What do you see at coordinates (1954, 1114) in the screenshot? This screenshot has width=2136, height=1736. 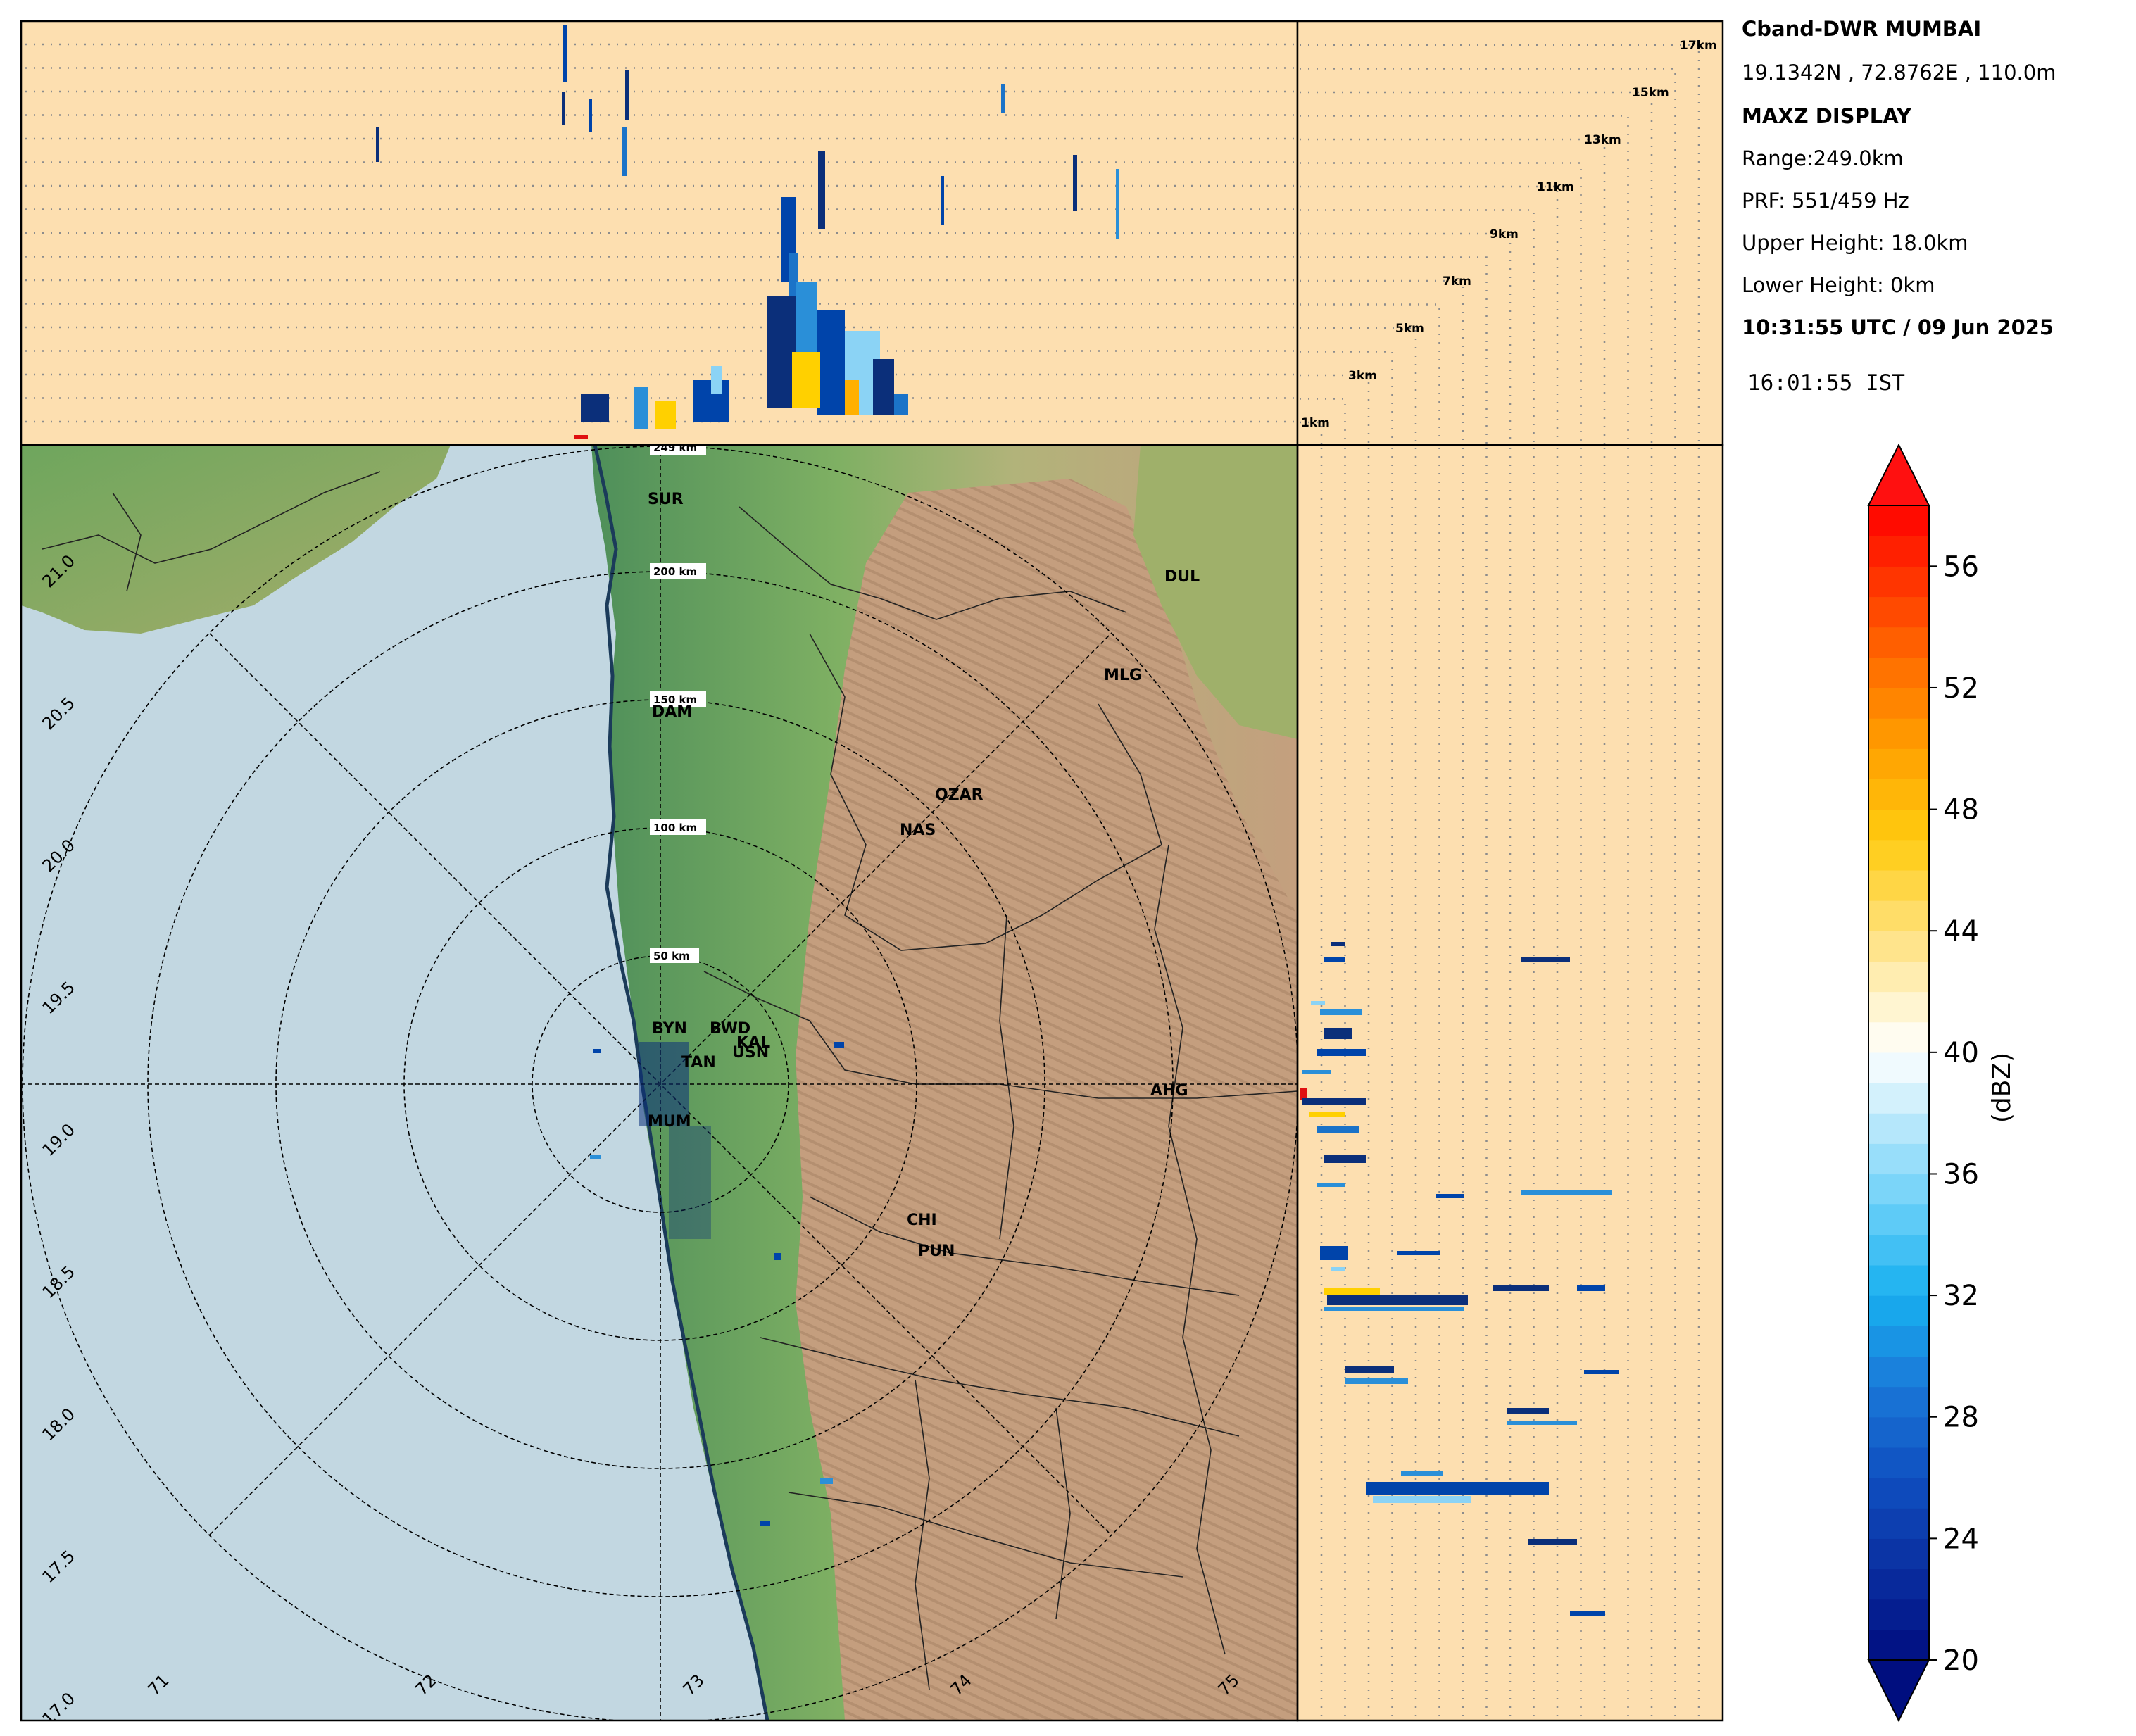 I see `colorbar-ticks: 20 24 28 32 36 40 44 48 52 56` at bounding box center [1954, 1114].